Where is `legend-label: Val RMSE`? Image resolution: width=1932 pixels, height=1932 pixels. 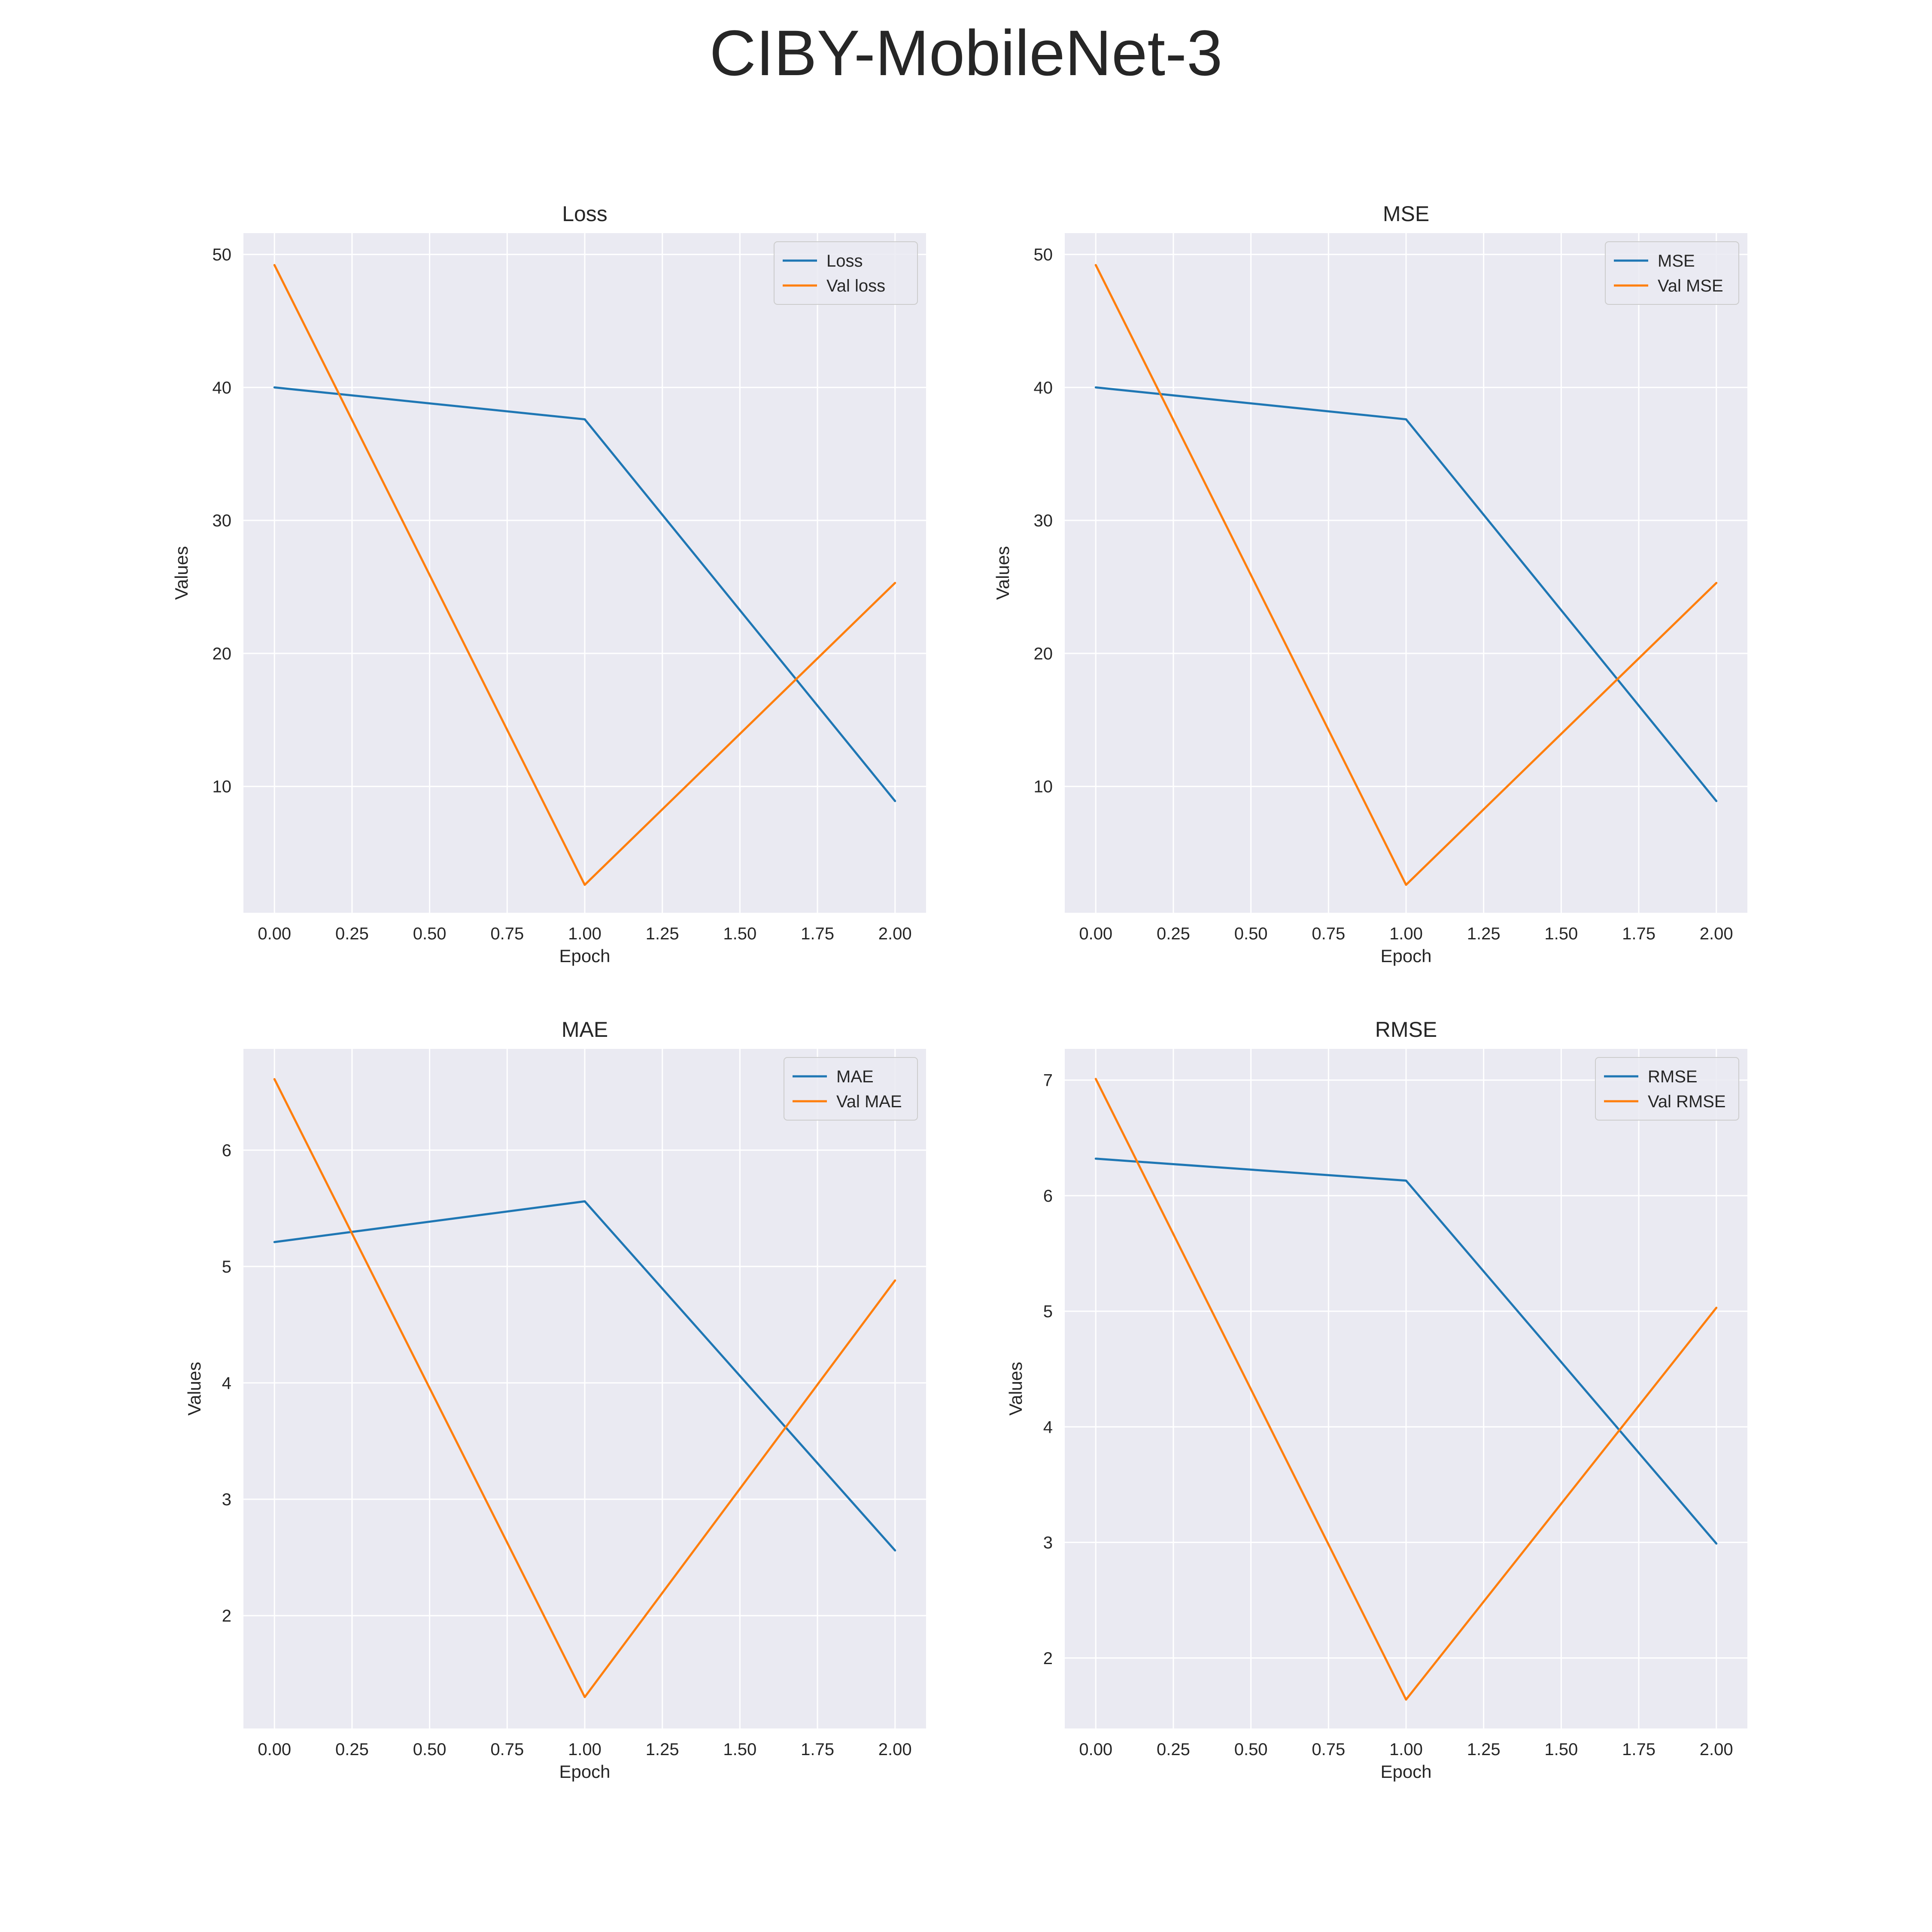
legend-label: Val RMSE is located at coordinates (1687, 1101).